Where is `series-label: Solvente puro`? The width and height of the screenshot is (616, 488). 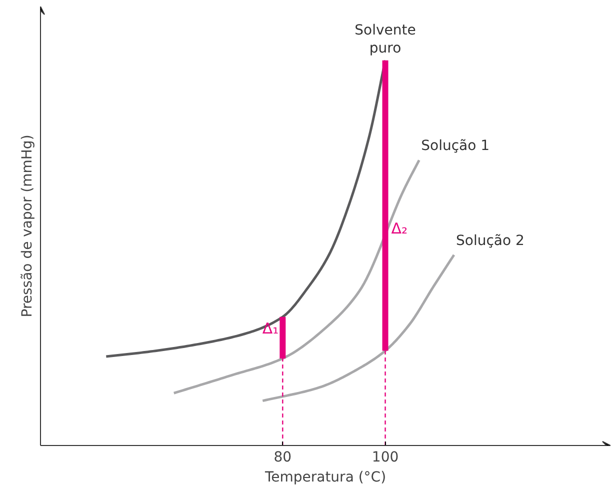
series-label: Solvente puro is located at coordinates (385, 39).